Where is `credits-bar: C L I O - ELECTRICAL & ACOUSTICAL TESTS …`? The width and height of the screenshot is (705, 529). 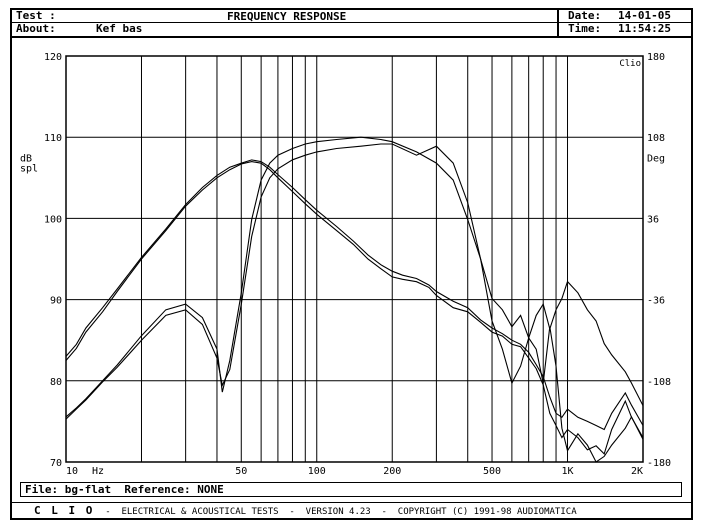 credits-bar: C L I O - ELECTRICAL & ACOUSTICAL TESTS … is located at coordinates (351, 510).